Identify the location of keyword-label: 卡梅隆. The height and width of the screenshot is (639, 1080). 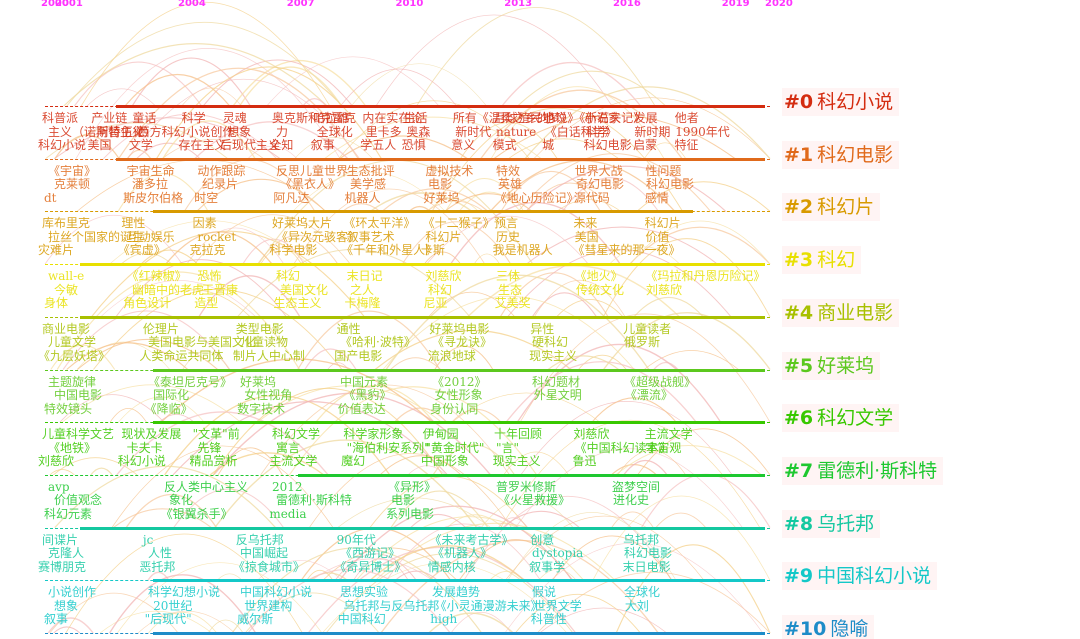
(362, 303).